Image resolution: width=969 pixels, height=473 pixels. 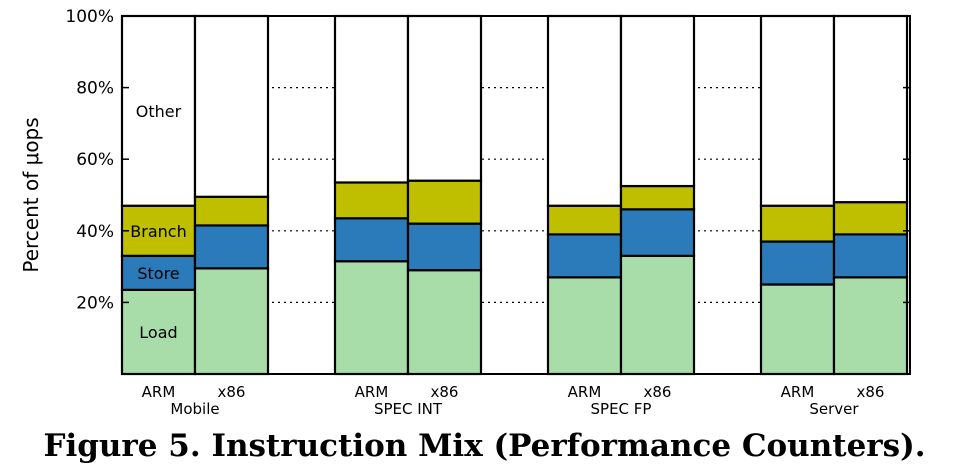 What do you see at coordinates (95, 160) in the screenshot?
I see `y-tick-label: 60%` at bounding box center [95, 160].